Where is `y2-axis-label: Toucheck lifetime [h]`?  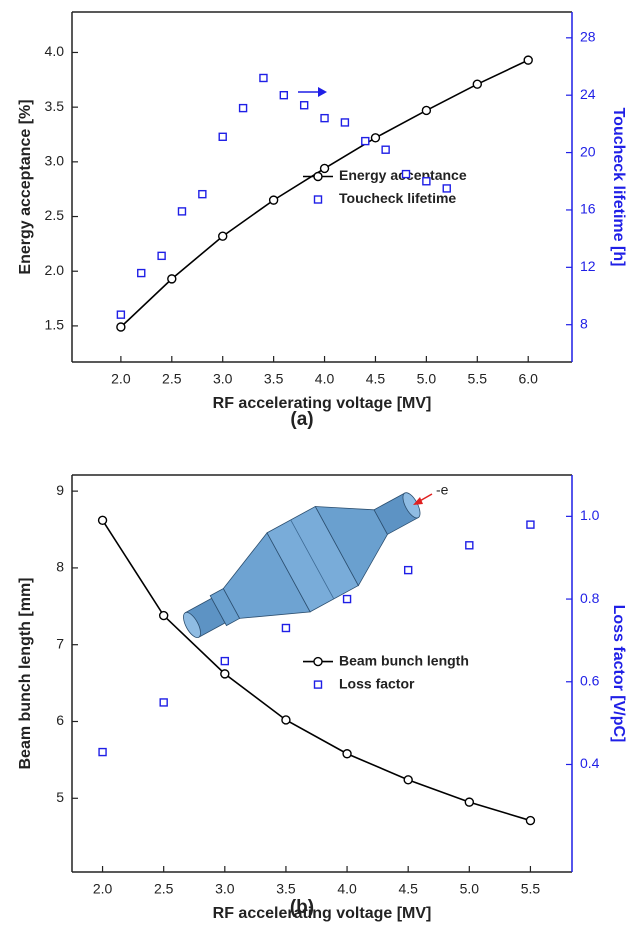 y2-axis-label: Toucheck lifetime [h] is located at coordinates (618, 187).